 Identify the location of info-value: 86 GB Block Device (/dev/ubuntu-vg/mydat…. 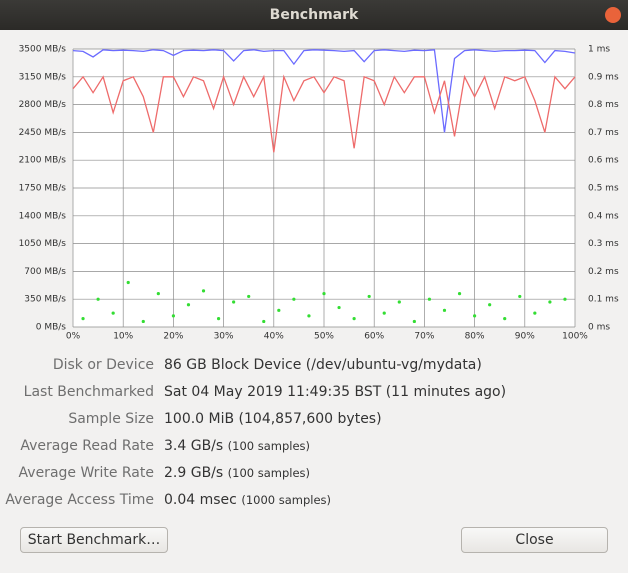
(323, 365).